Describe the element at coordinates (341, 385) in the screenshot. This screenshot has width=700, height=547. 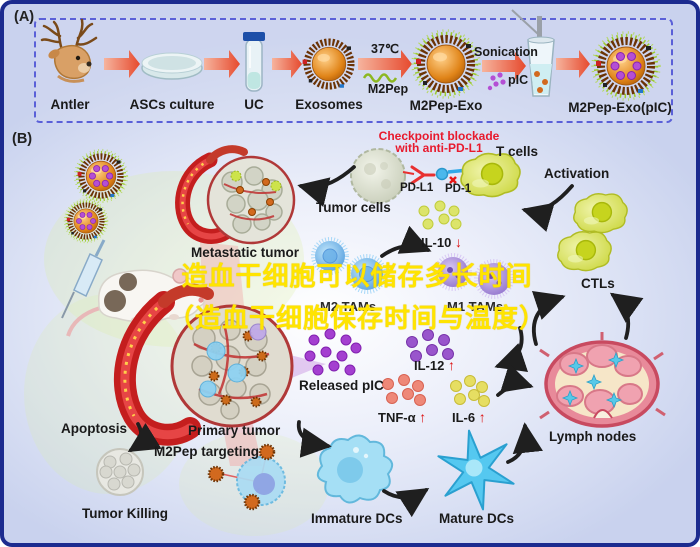
I see `label-released-pic: Released pIC` at that location.